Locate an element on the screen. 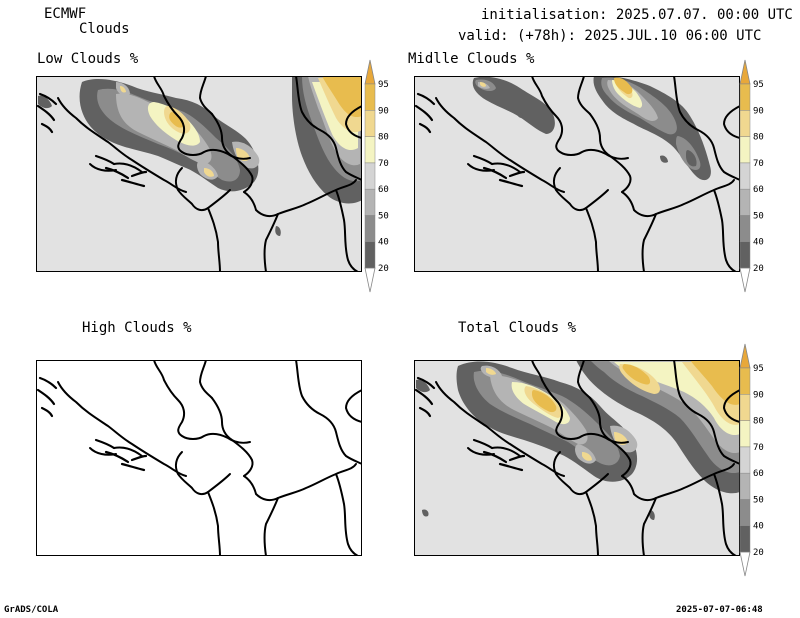  low-map-frame is located at coordinates (199, 174).